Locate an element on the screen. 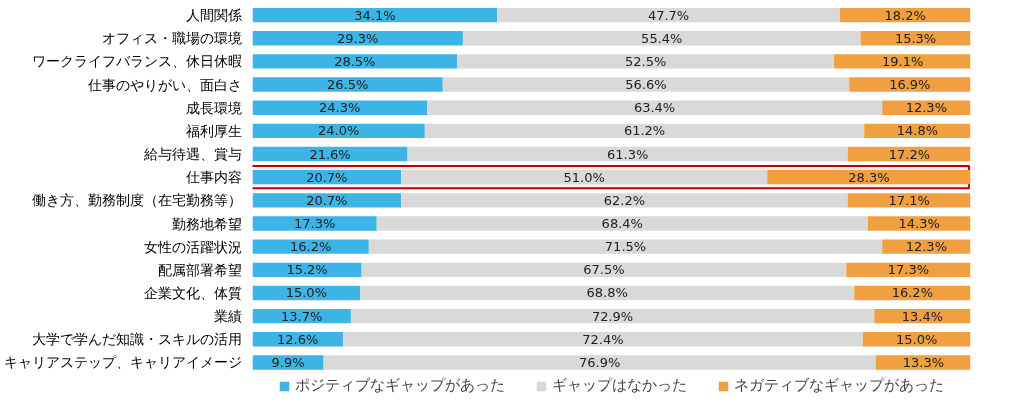  data-label: 28.5% is located at coordinates (355, 61).